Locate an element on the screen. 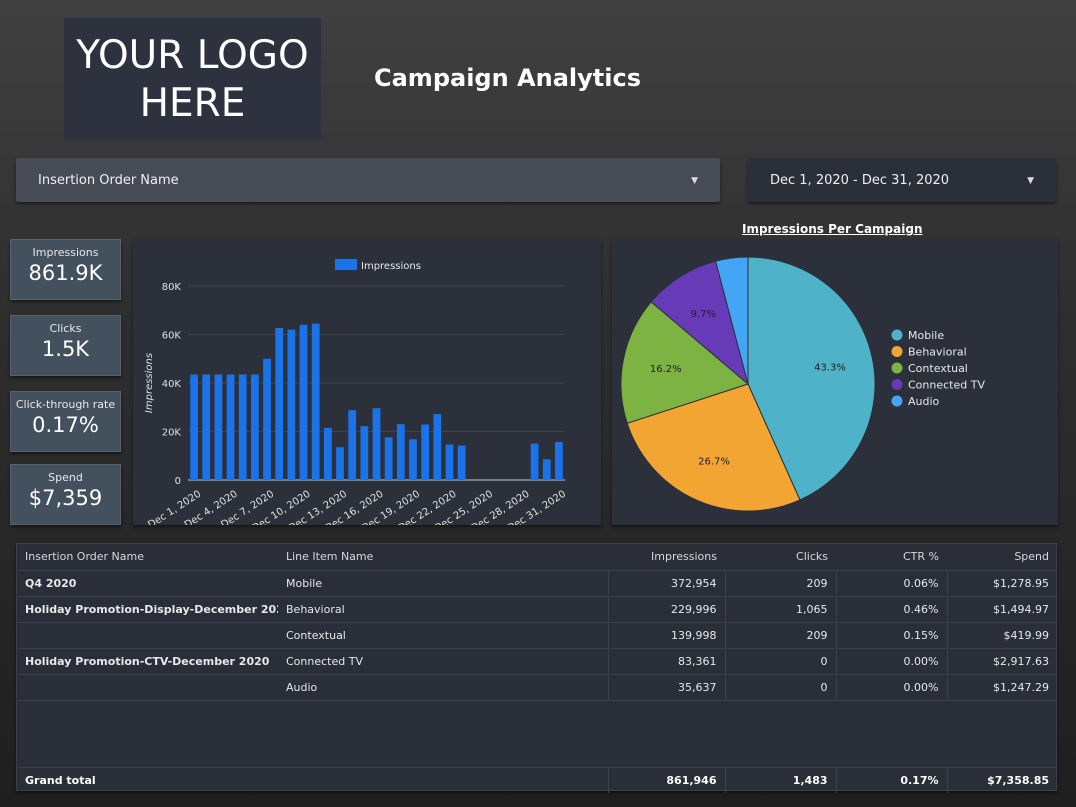 The width and height of the screenshot is (1076, 807). table-cell: 0.46% is located at coordinates (891, 609).